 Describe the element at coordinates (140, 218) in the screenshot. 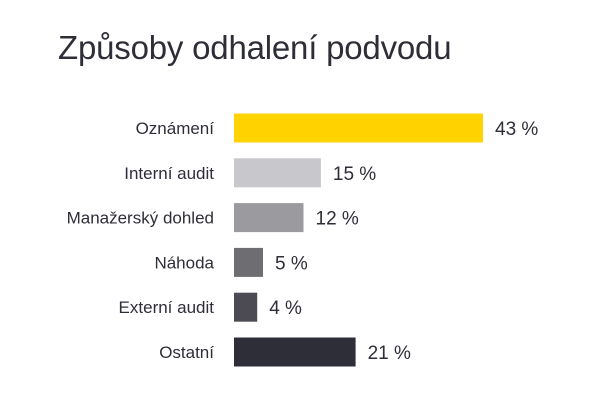

I see `category-label: Manažerský dohled` at that location.